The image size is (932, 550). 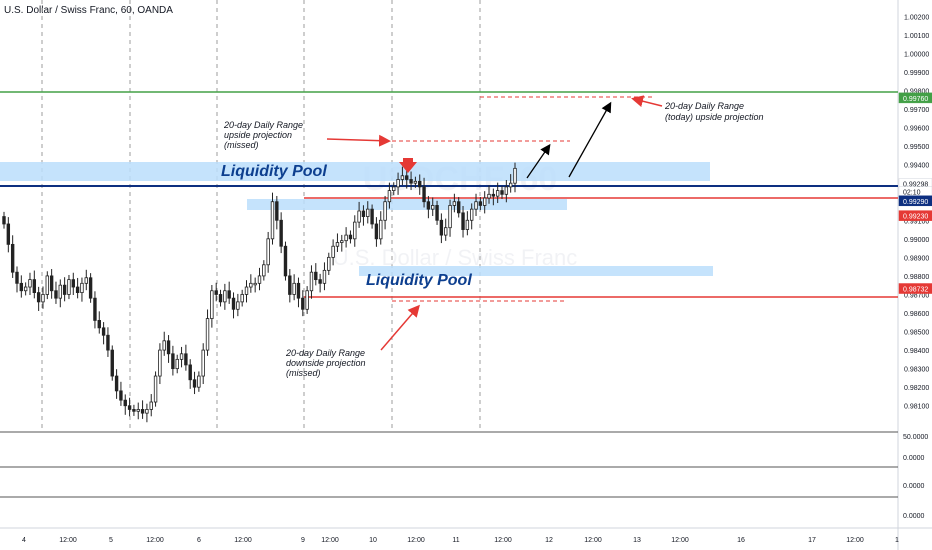 I want to click on price-tick: 0.98800, so click(x=916, y=277).